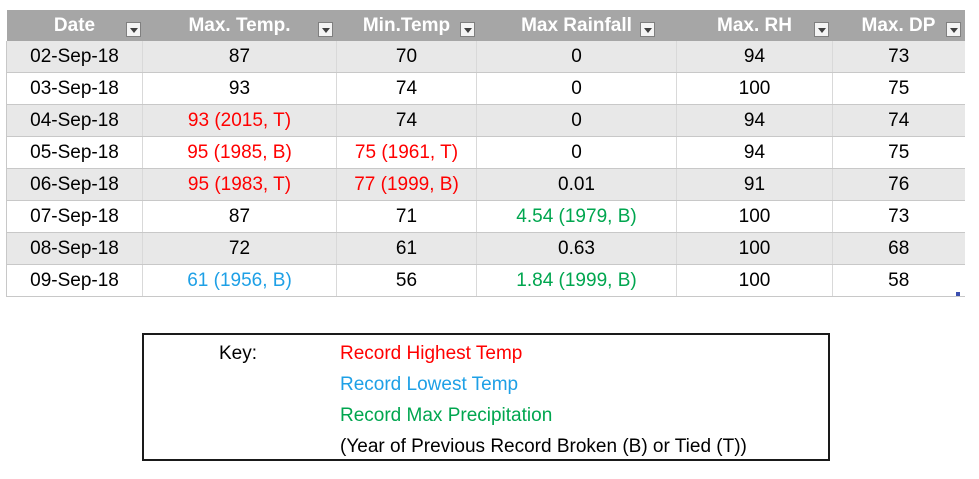 The image size is (979, 479). What do you see at coordinates (576, 248) in the screenshot?
I see `cell-max-rainfall: 0.63` at bounding box center [576, 248].